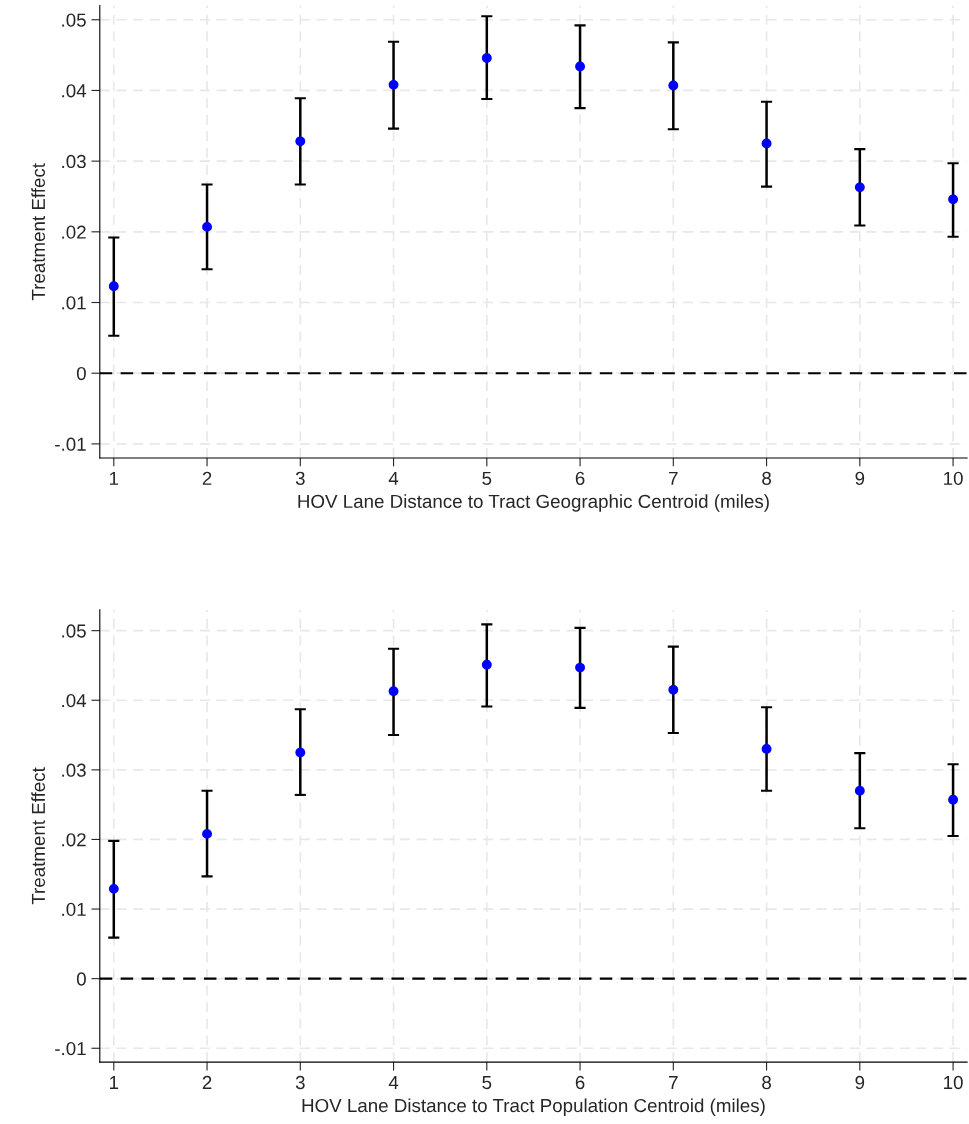 The height and width of the screenshot is (1124, 969). Describe the element at coordinates (533, 1107) in the screenshot. I see `x-axis-title: HOV Lane Distance to Tract Population Centroid (miles)` at that location.